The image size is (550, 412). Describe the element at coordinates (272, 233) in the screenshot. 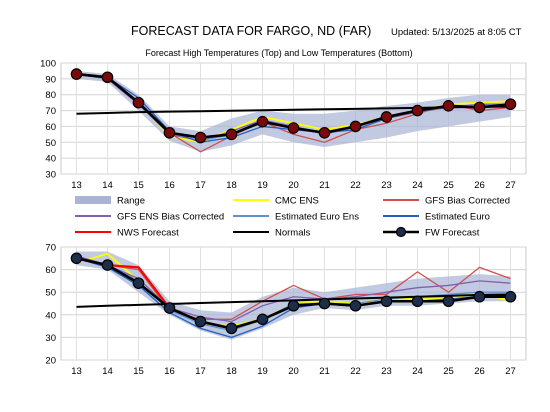

I see `legend-item-normals: Normals` at that location.